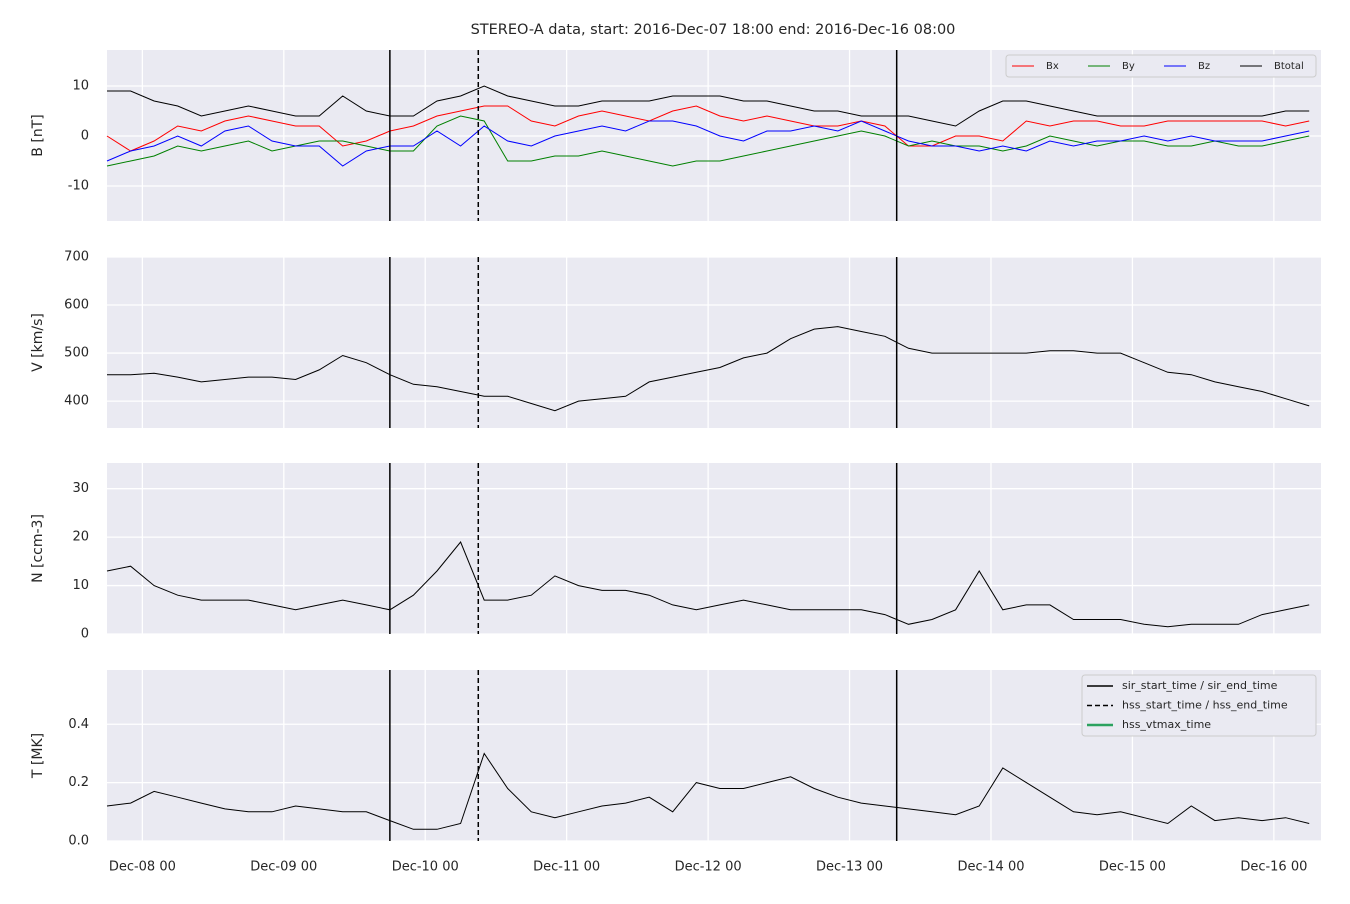 The image size is (1350, 904). I want to click on legend-label: hss_start_time / hss_end_time, so click(1205, 705).